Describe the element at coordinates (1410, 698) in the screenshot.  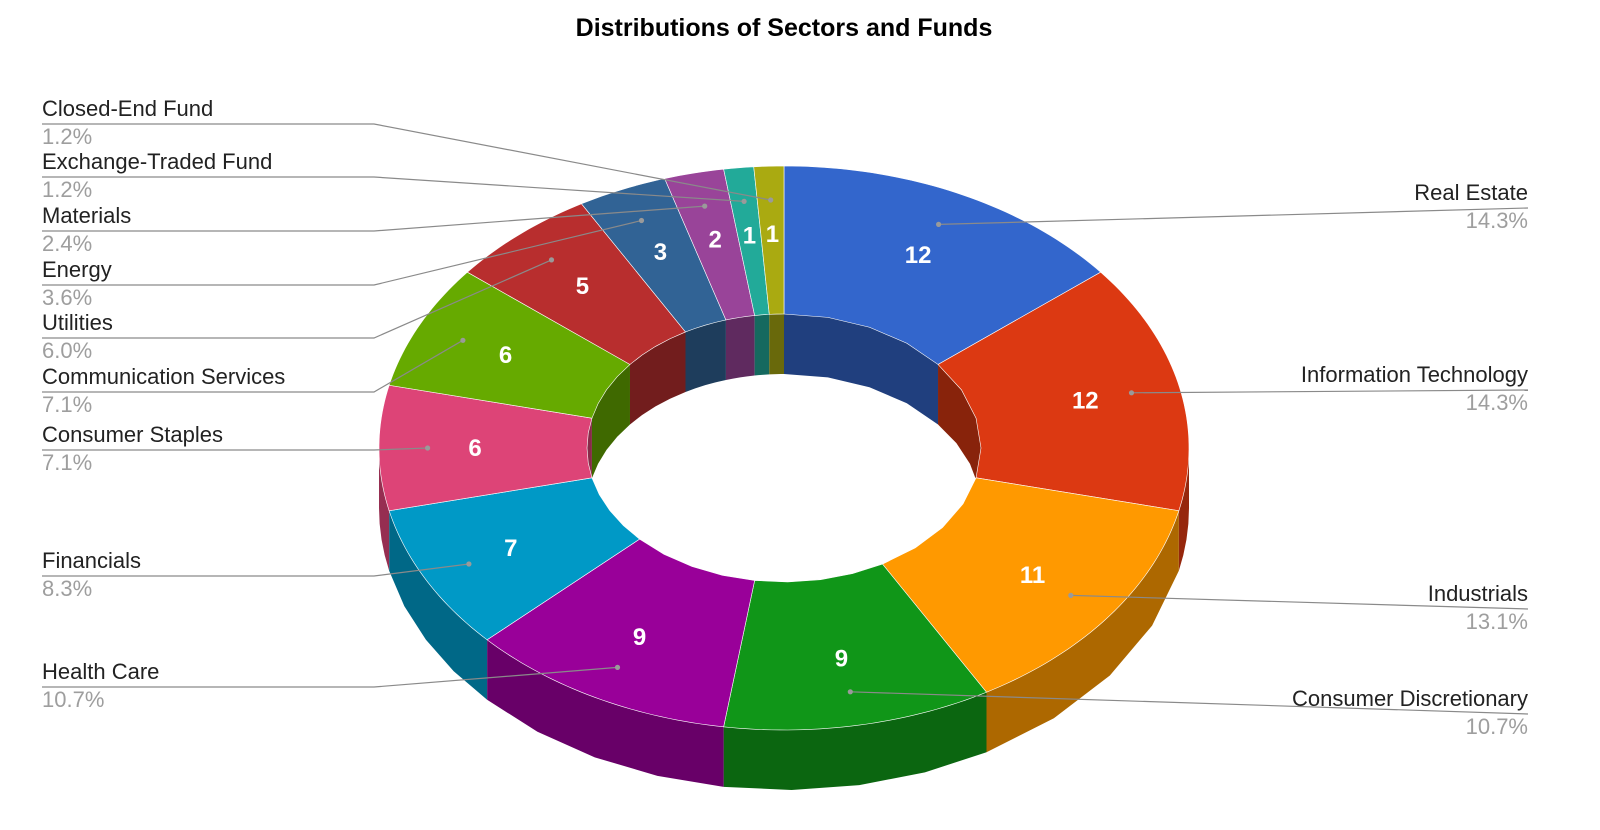
I see `label-name-consumer-discretionary: Consumer Discretionary` at that location.